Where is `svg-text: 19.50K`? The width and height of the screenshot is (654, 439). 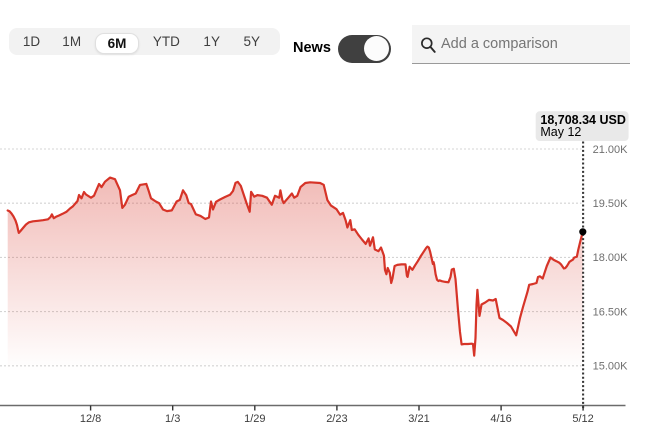
svg-text: 19.50K is located at coordinates (611, 204).